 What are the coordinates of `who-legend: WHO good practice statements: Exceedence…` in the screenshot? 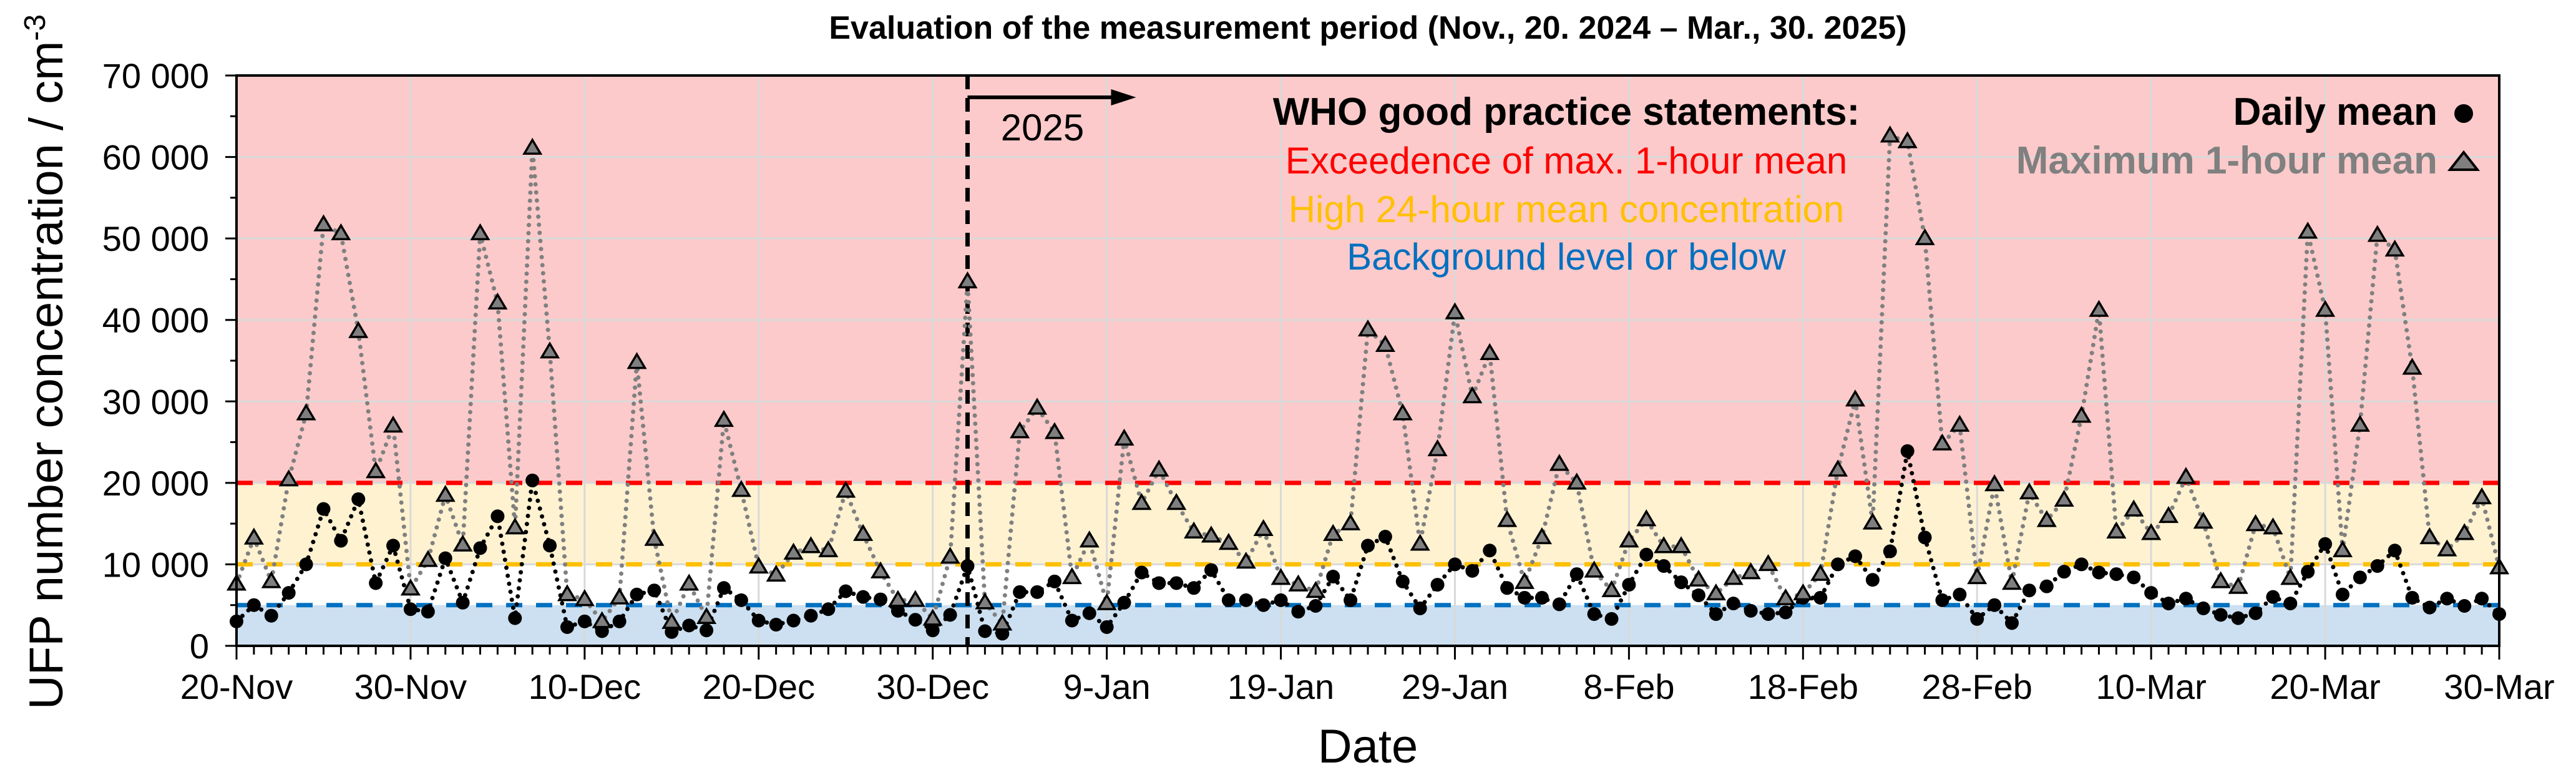 It's located at (1566, 184).